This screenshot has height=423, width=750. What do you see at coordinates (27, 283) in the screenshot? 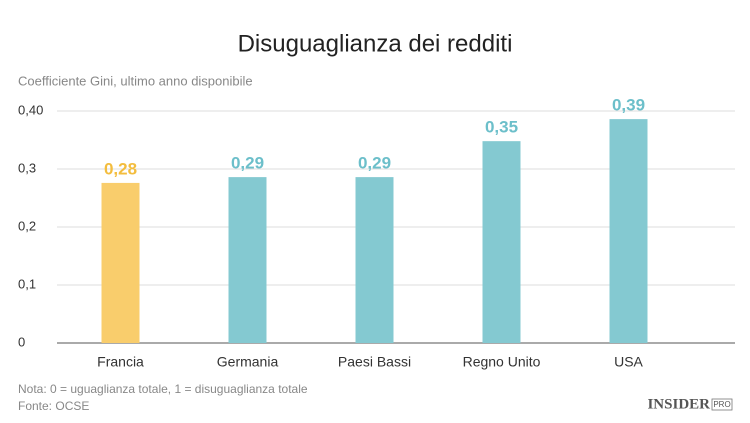
I see `y-tick-label: 0,1` at bounding box center [27, 283].